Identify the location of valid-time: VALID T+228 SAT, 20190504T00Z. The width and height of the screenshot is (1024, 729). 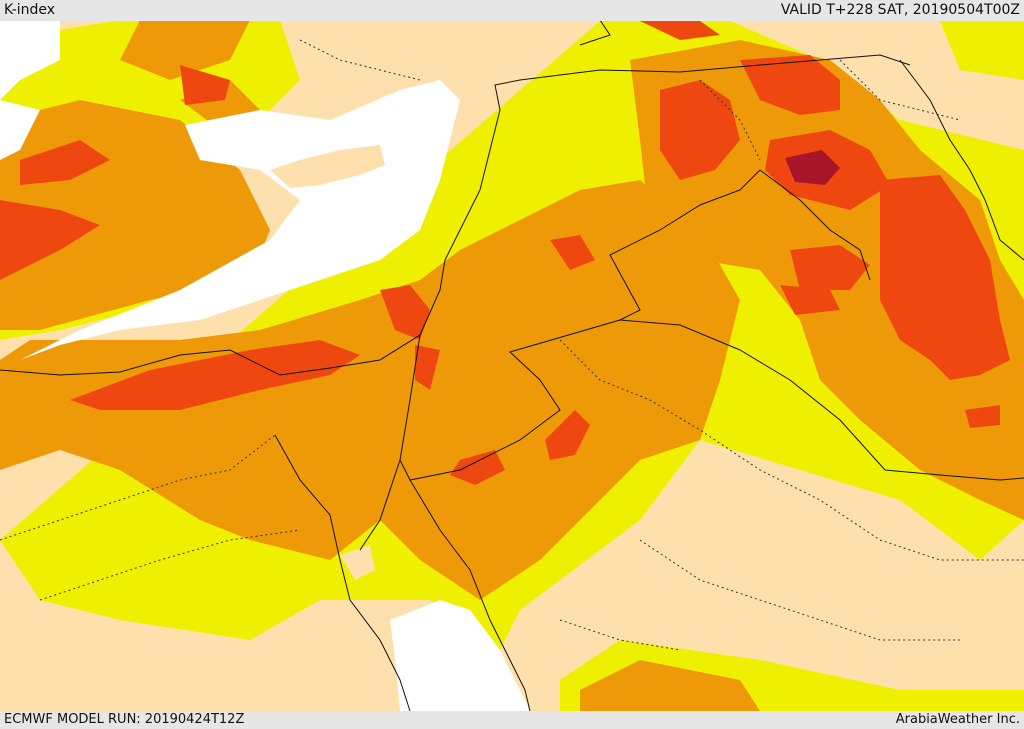
(900, 10).